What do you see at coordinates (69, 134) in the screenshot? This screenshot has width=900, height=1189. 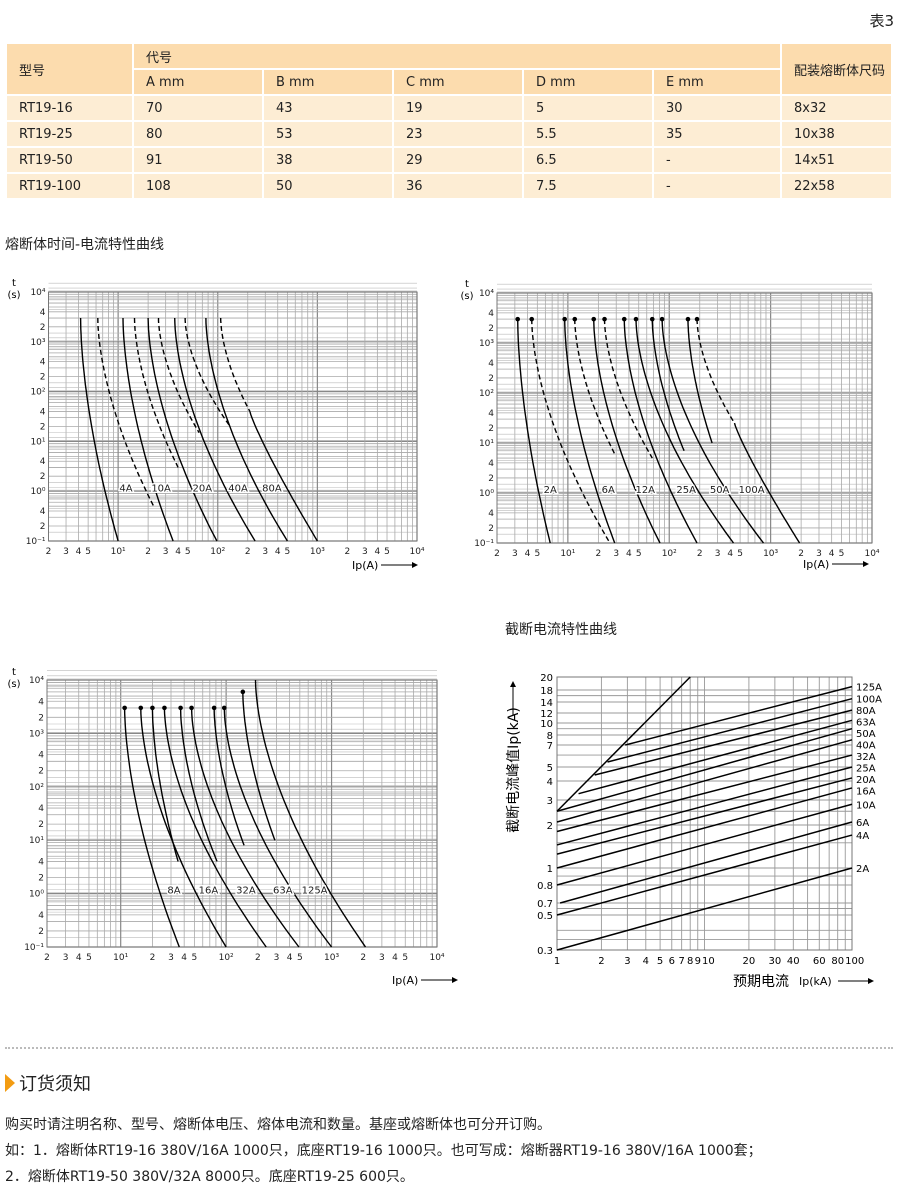 I see `table-cell: RT19-25` at bounding box center [69, 134].